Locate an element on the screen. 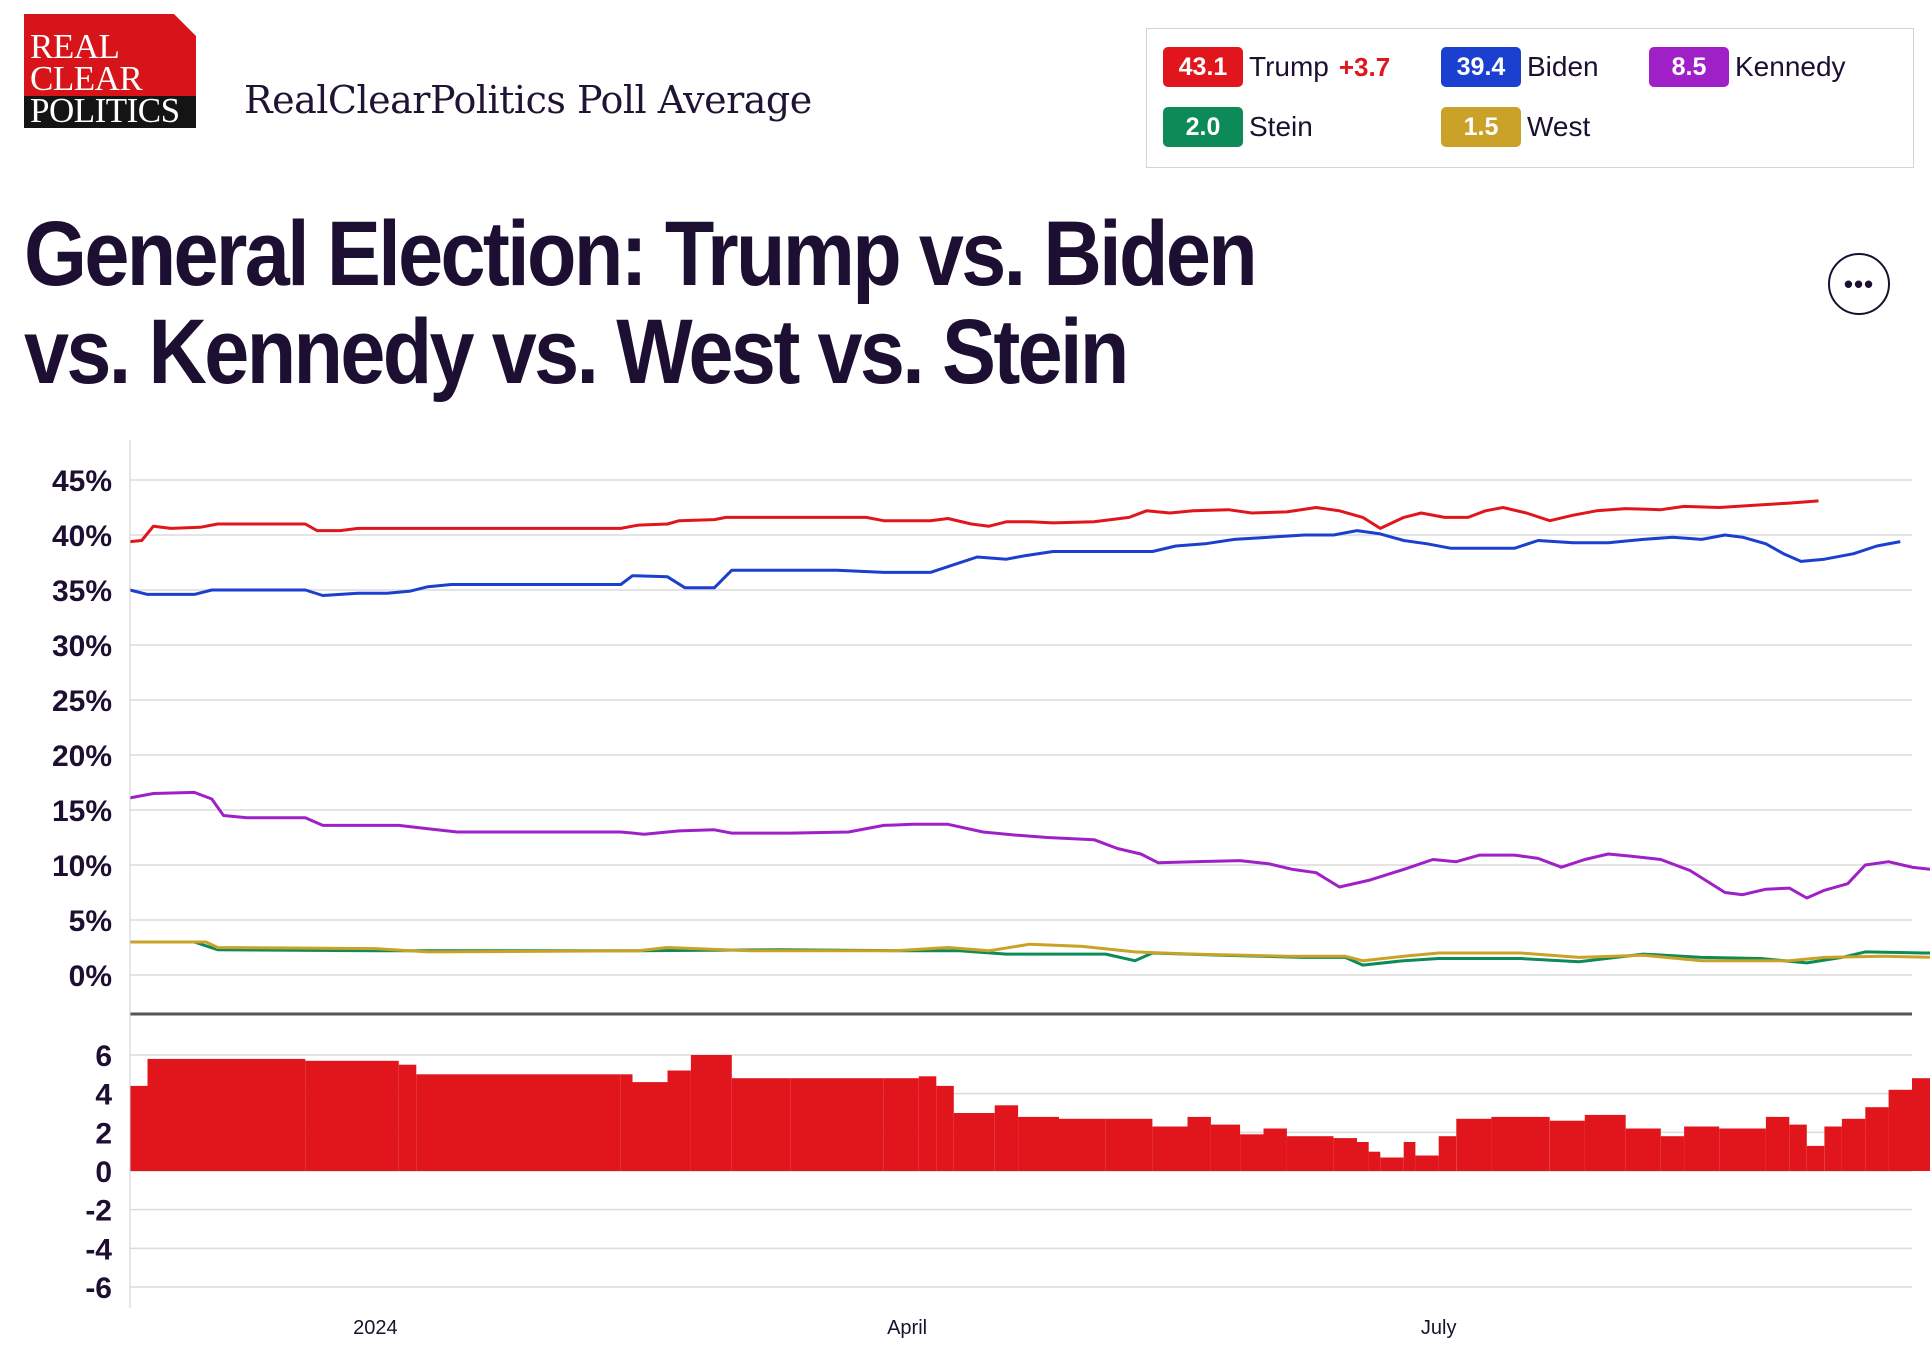 This screenshot has height=1352, width=1930. series-line-biden is located at coordinates (1015, 563).